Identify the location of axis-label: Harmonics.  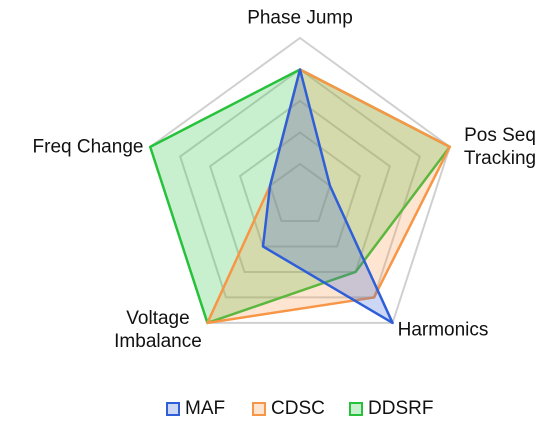
(443, 330).